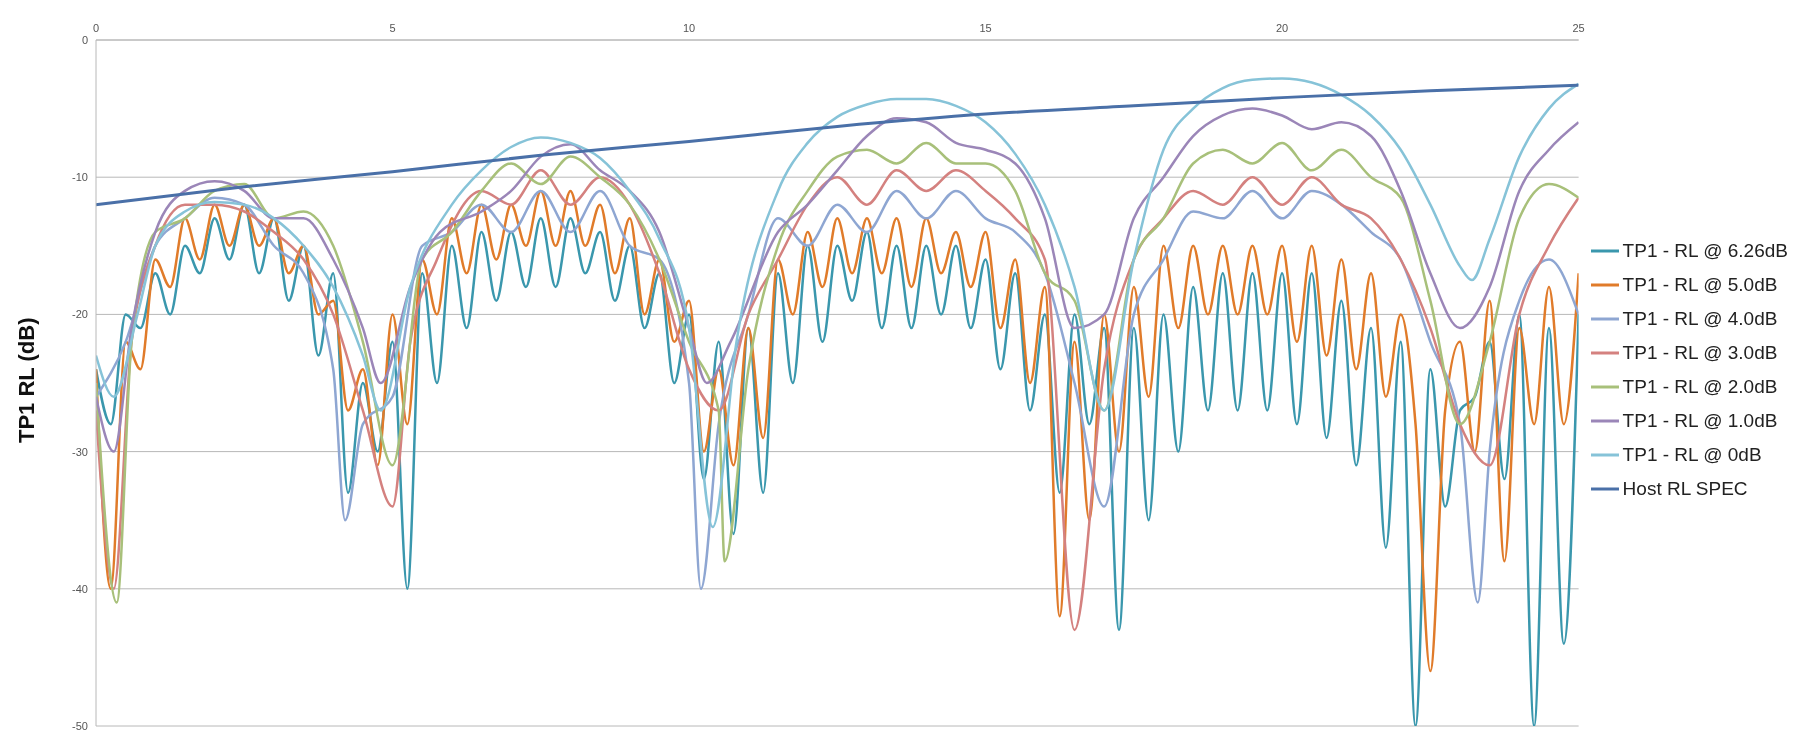 This screenshot has width=1812, height=742. What do you see at coordinates (80, 588) in the screenshot?
I see `y-tick-label: -40` at bounding box center [80, 588].